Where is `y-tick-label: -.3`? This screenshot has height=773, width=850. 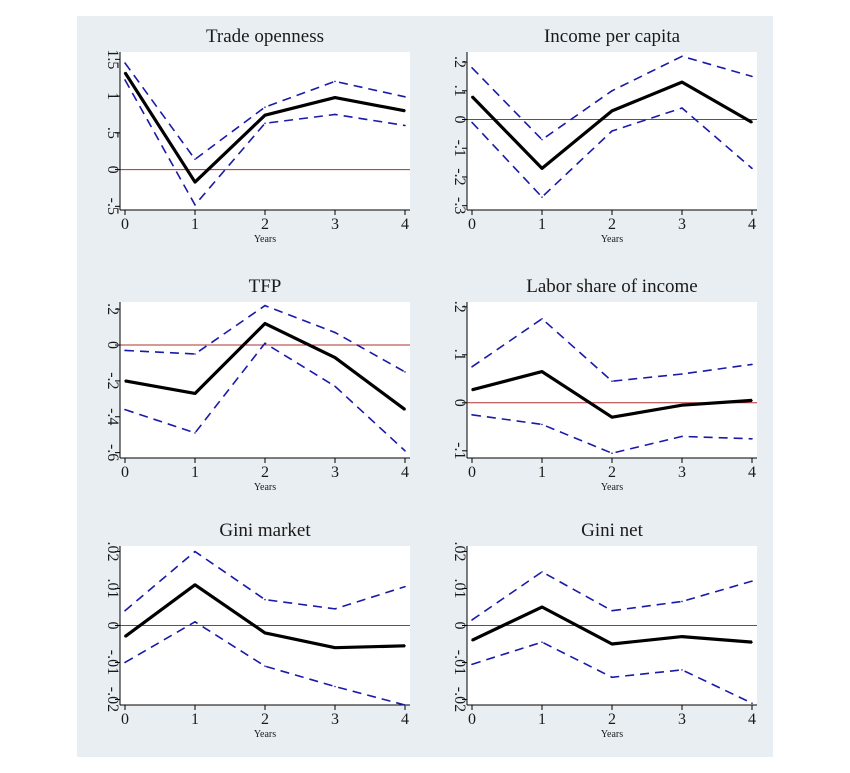 y-tick-label: -.3 is located at coordinates (459, 205).